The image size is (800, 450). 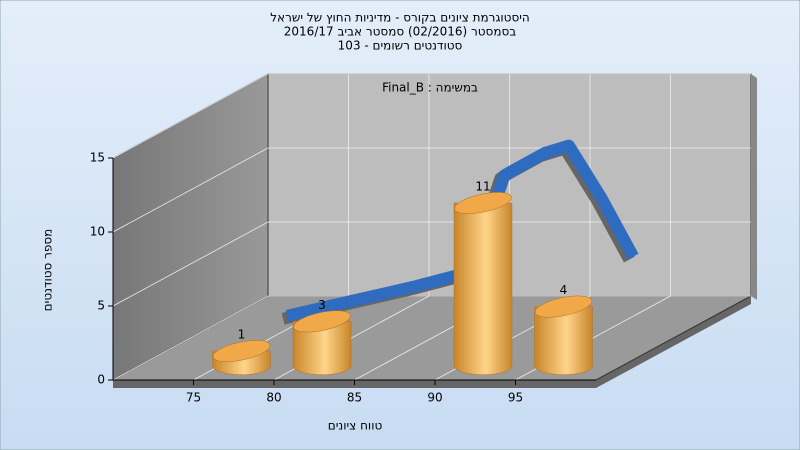 I want to click on x-tick-label: 95, so click(x=515, y=398).